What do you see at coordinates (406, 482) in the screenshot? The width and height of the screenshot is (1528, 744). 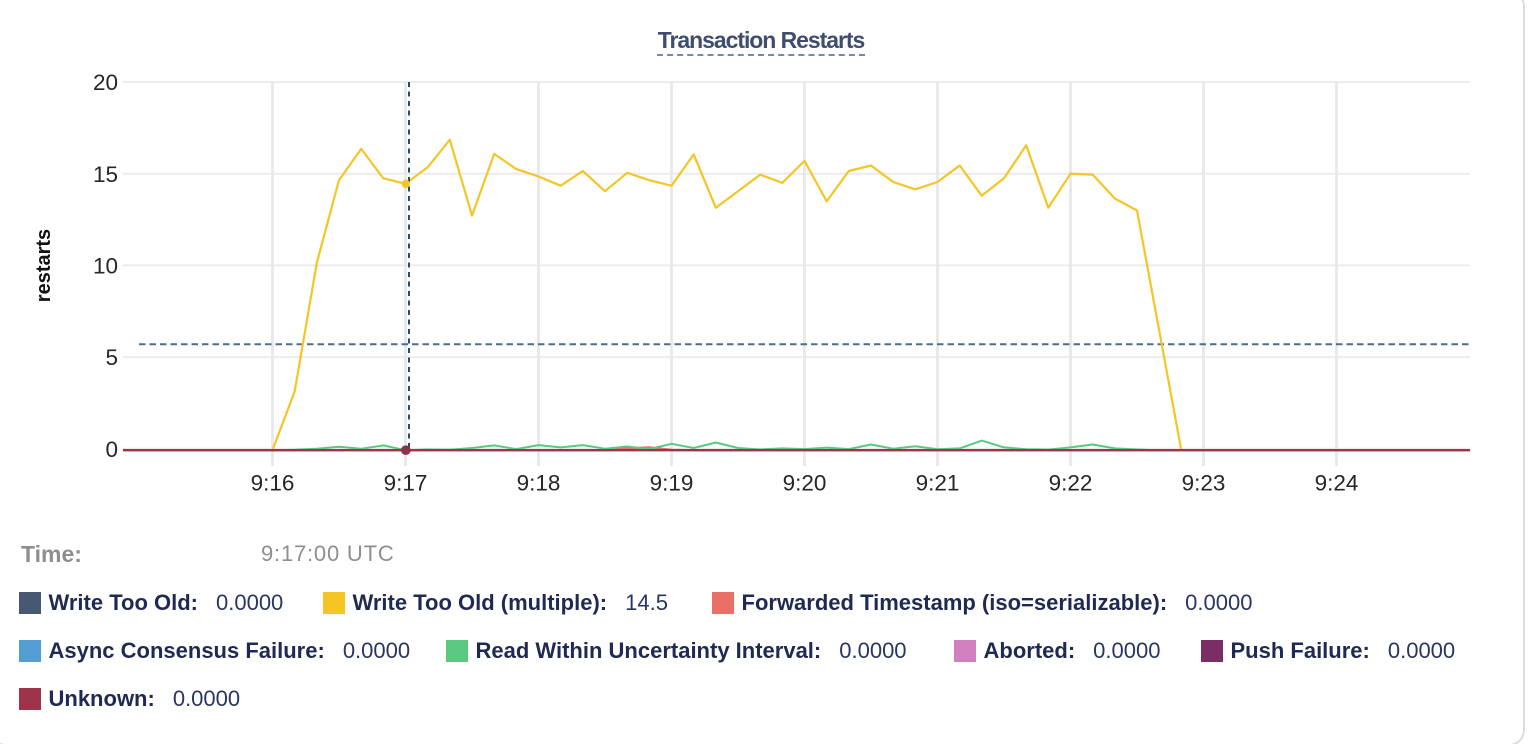 I see `svg-text: 9:17` at bounding box center [406, 482].